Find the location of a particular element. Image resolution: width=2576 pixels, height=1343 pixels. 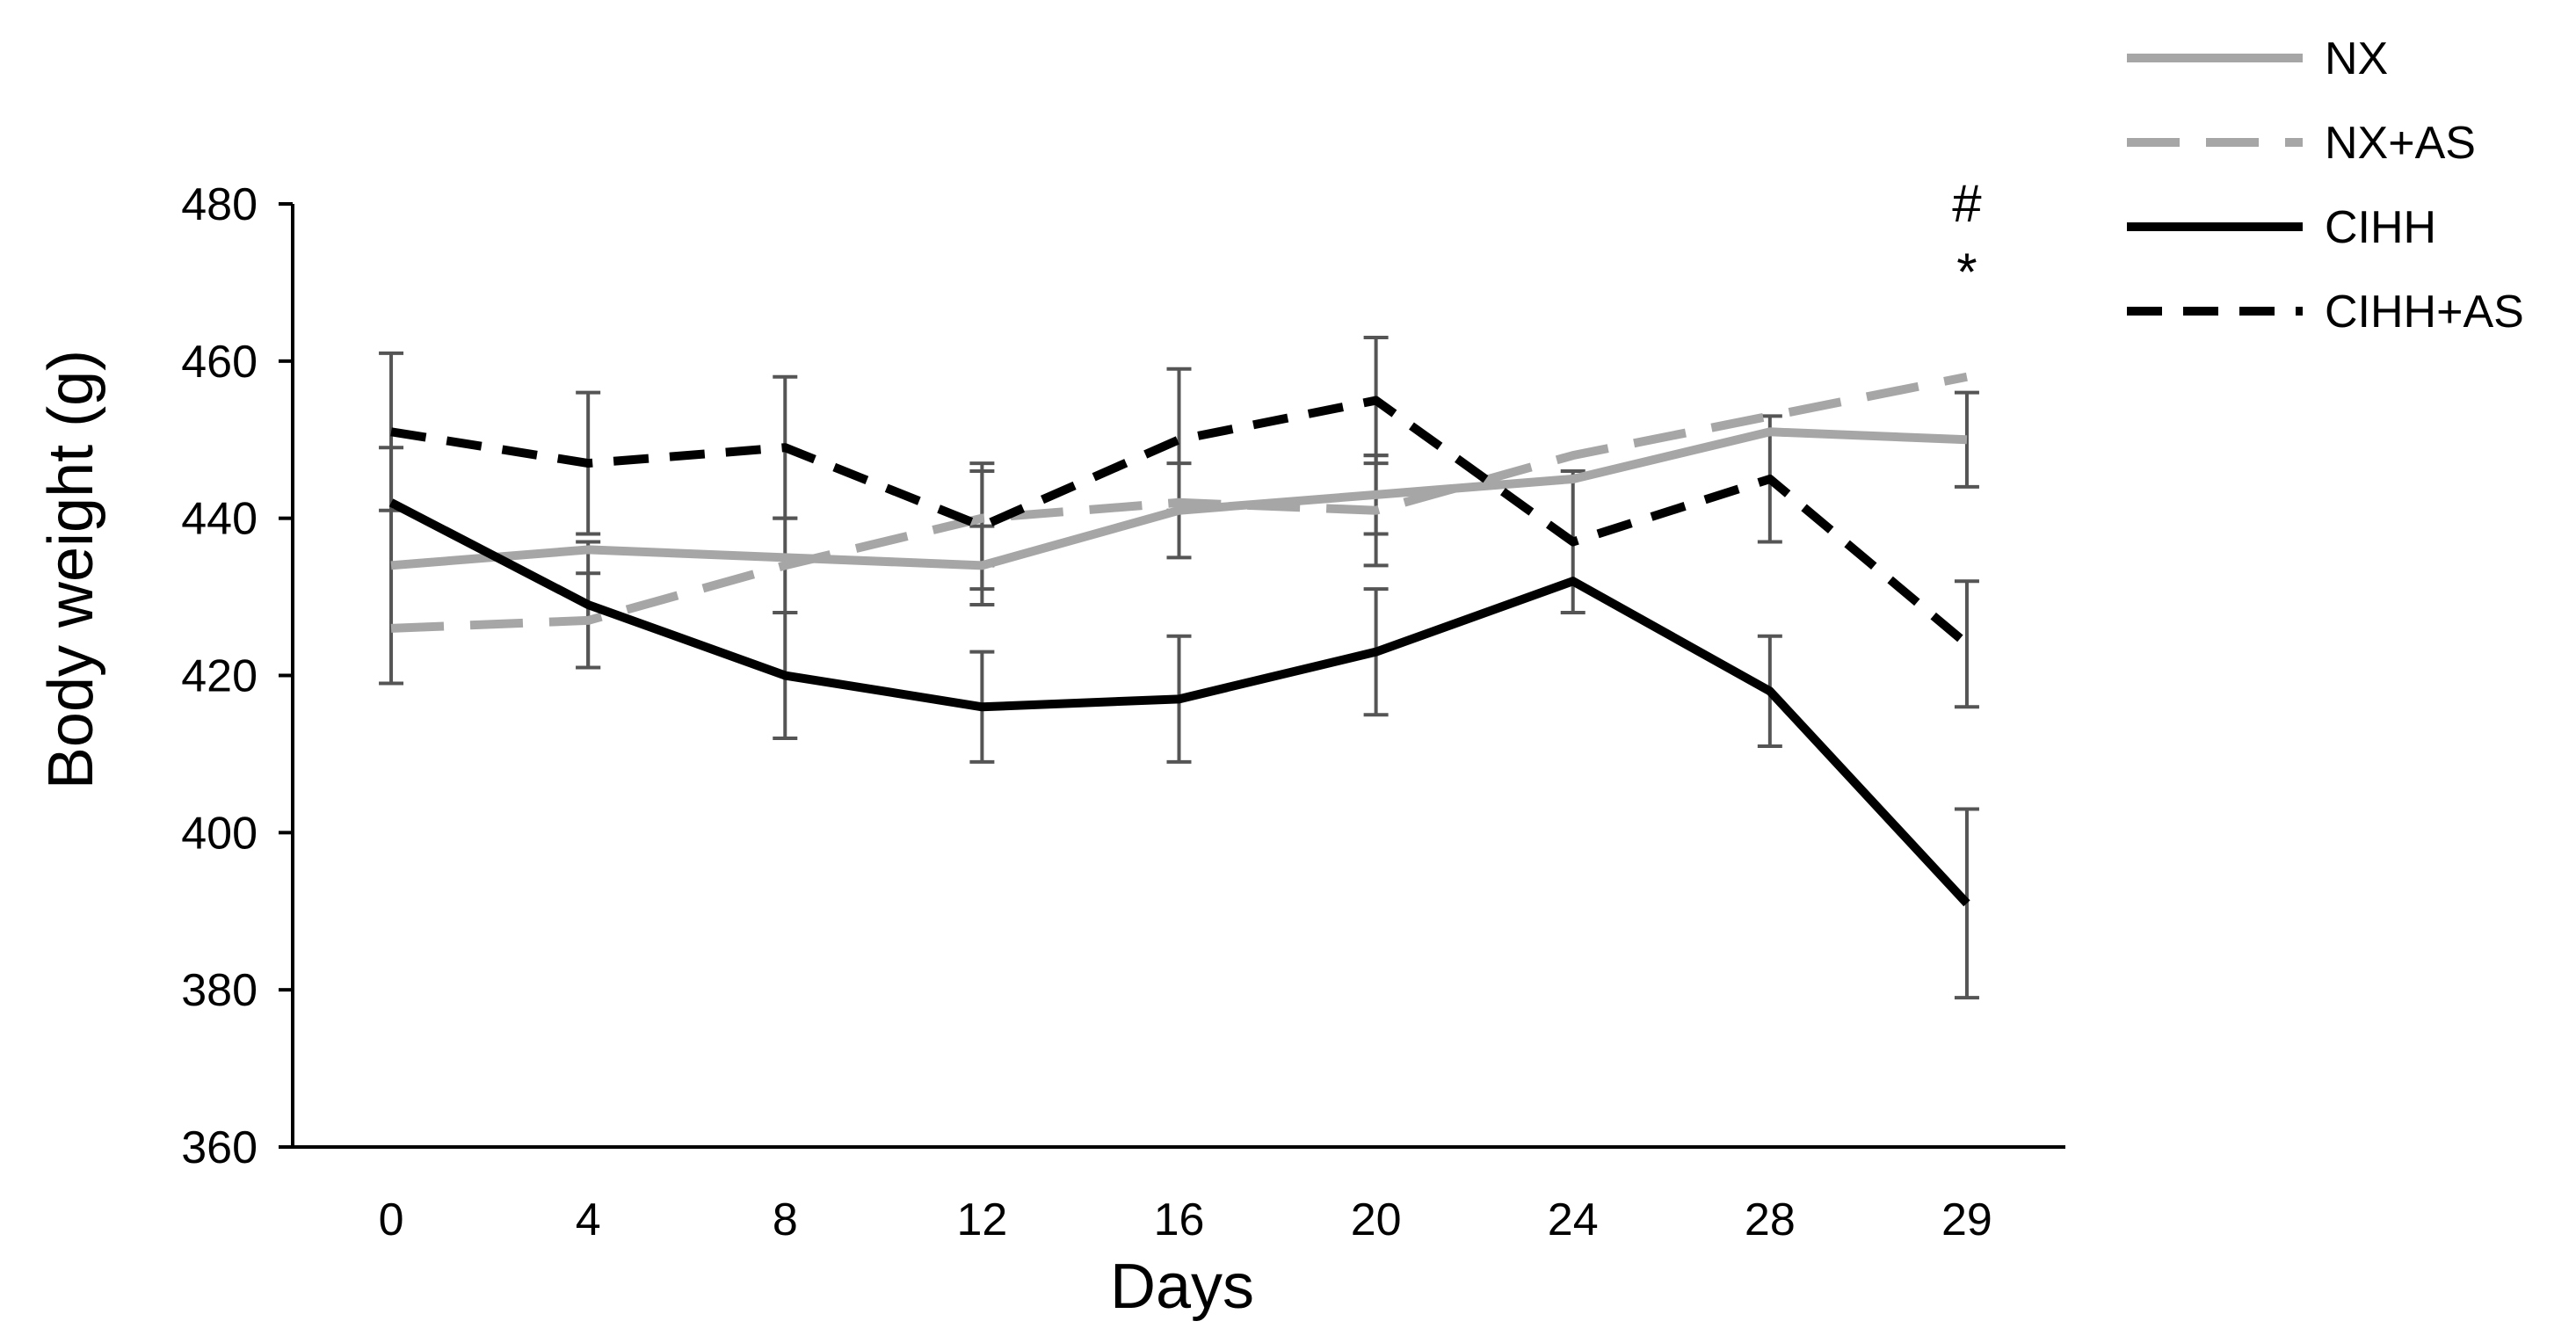

x-ticks: 0 4 8 12 16 20 24 28 29 is located at coordinates (1185, 1219).